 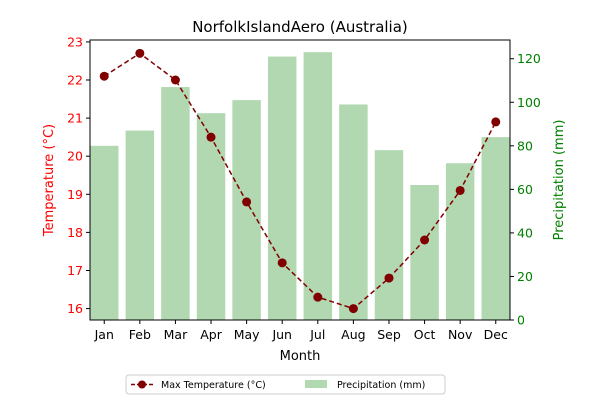 What do you see at coordinates (496, 334) in the screenshot?
I see `x-tick-label: Dec` at bounding box center [496, 334].